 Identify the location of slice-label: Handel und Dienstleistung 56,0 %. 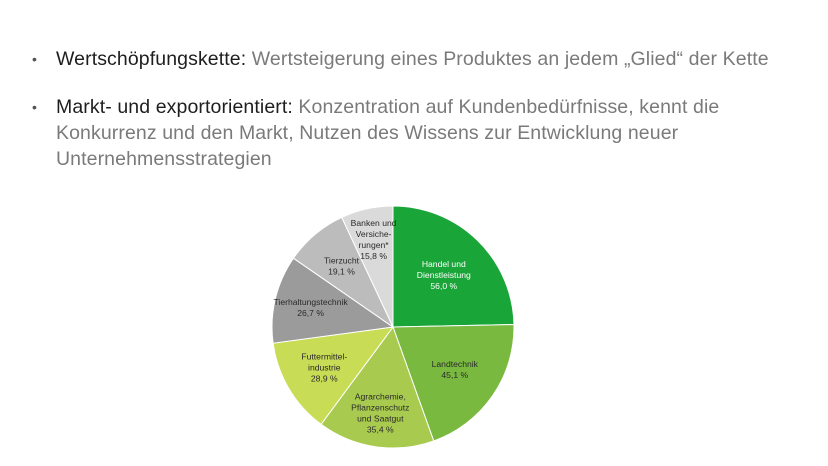
(444, 275).